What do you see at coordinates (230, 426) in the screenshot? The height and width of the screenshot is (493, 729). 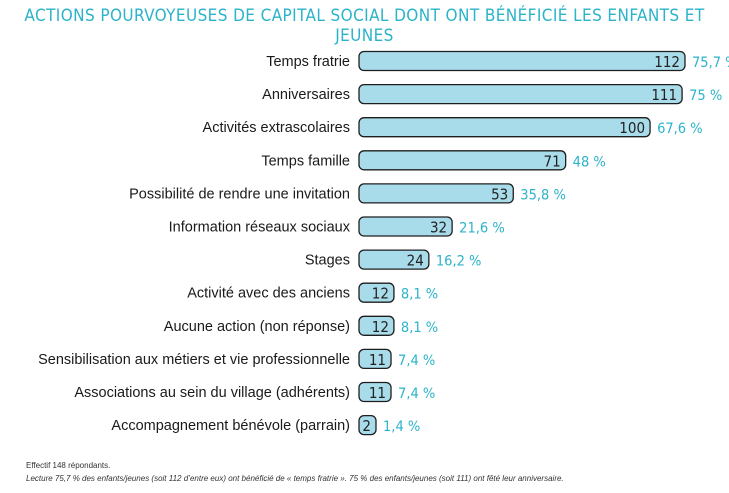 I see `category-label: Accompagnement bénévole (parrain)` at bounding box center [230, 426].